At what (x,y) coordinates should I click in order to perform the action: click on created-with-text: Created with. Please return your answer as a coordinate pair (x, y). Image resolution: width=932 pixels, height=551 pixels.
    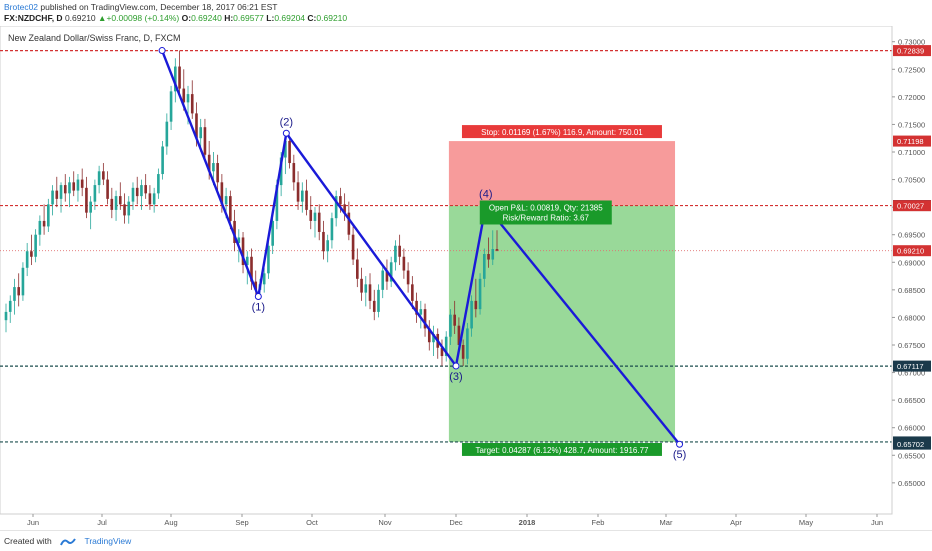
    Looking at the image, I should click on (28, 541).